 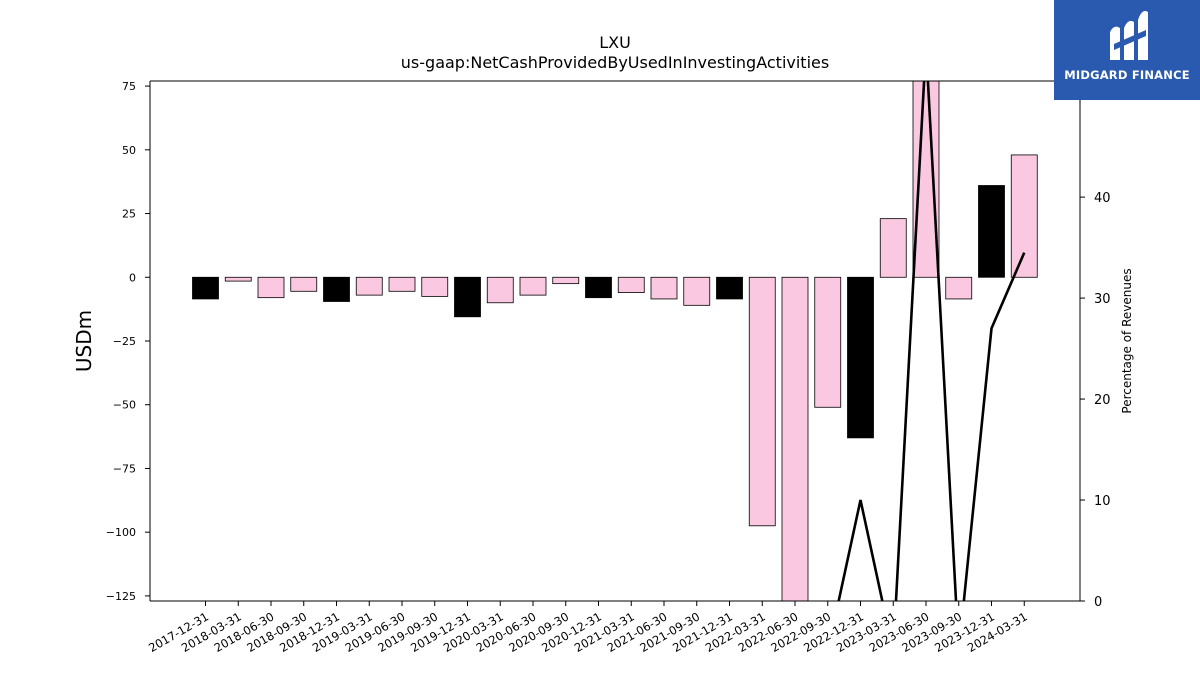 I want to click on y-tick-label: −75, so click(x=124, y=468).